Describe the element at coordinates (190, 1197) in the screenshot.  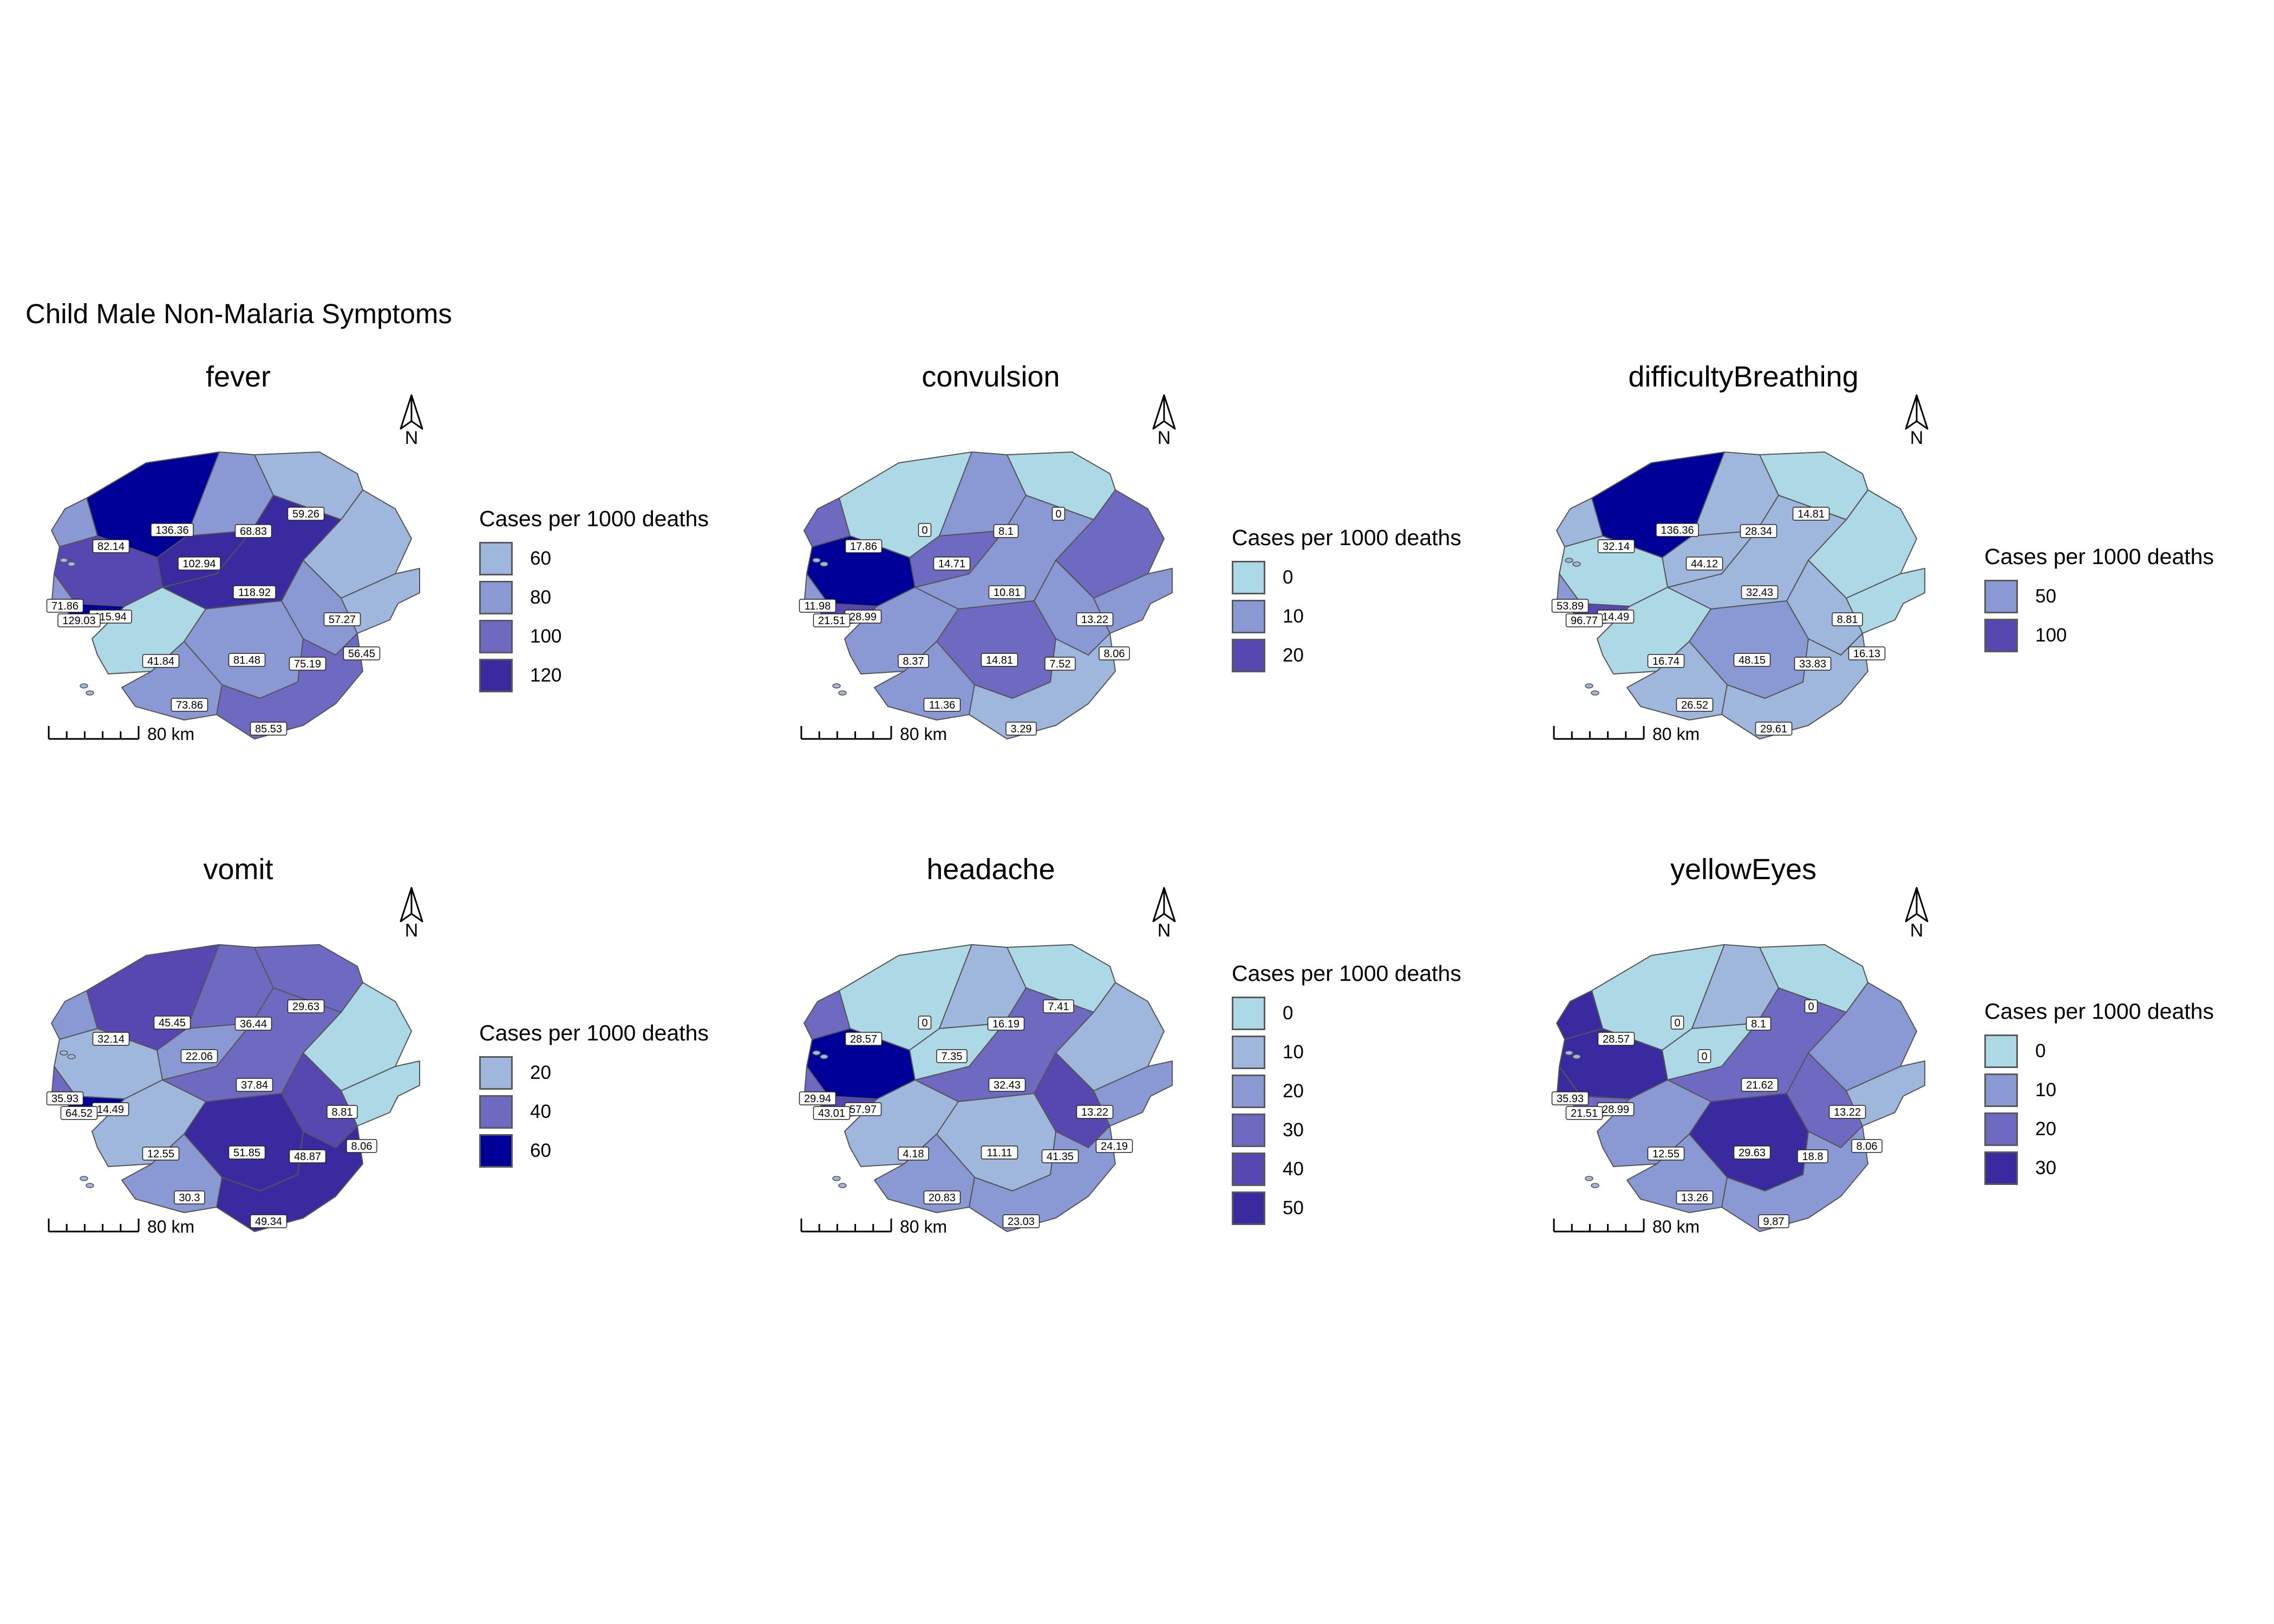
I see `value-label: 30.3` at that location.